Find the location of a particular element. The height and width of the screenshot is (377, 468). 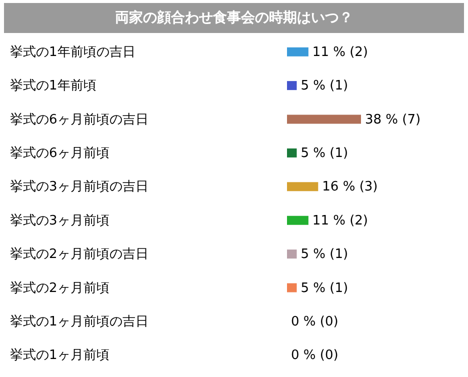

y-tick-label: 挙式の1ヶ月前頃 is located at coordinates (60, 356).